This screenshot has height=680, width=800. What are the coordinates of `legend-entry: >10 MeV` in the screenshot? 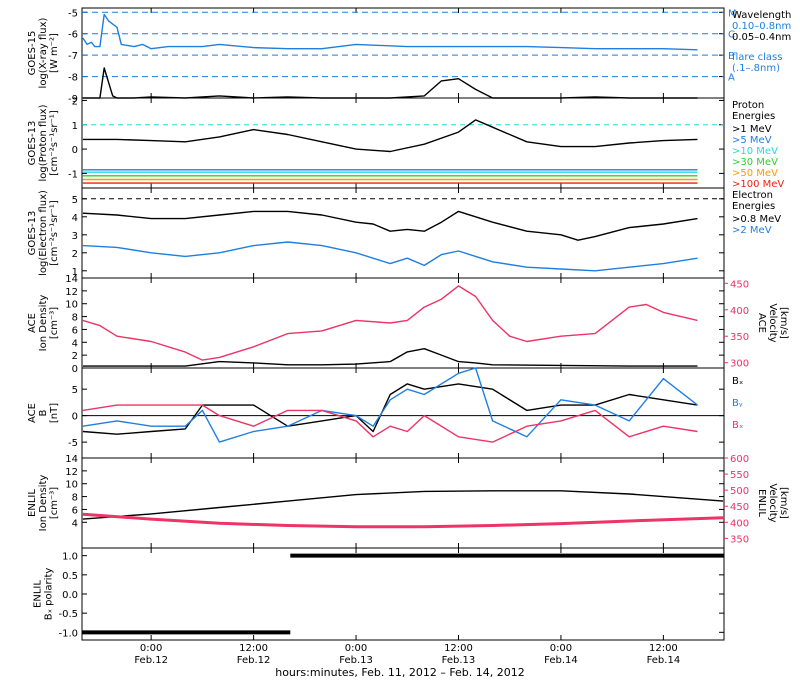 It's located at (755, 151).